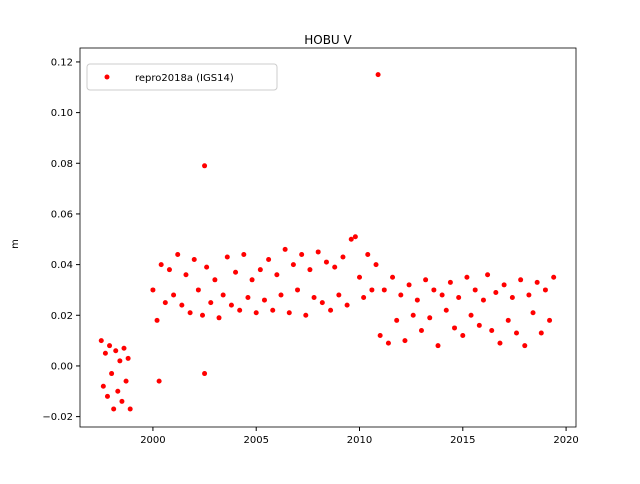  What do you see at coordinates (62, 265) in the screenshot?
I see `y-tick-label: 0.04` at bounding box center [62, 265].